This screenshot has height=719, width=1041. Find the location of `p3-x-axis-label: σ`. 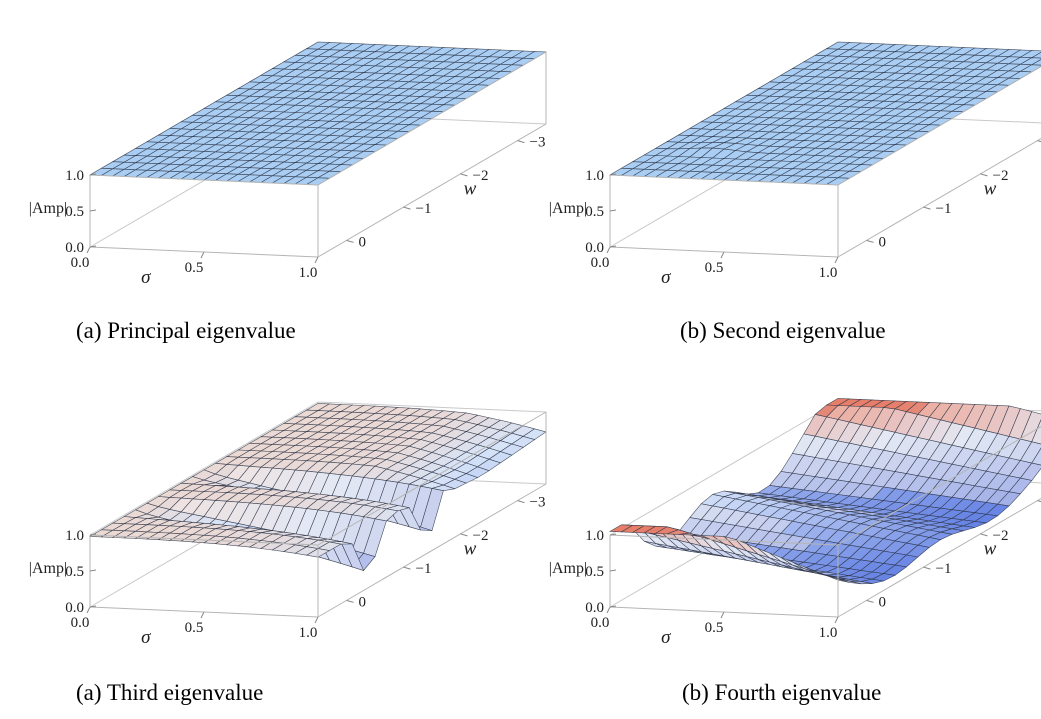

p3-x-axis-label: σ is located at coordinates (146, 637).